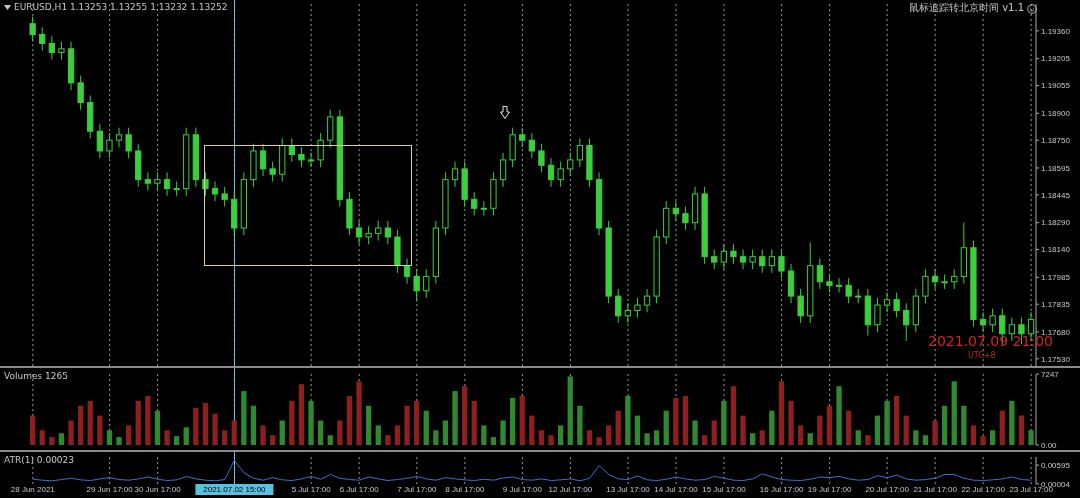 This screenshot has width=1080, height=498. What do you see at coordinates (1056, 359) in the screenshot?
I see `y-tick-label: 1.17530` at bounding box center [1056, 359].